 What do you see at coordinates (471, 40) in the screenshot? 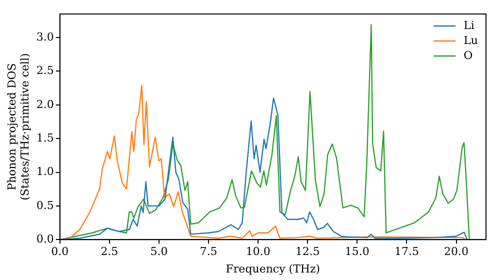
I see `legend-label: Lu` at bounding box center [471, 40].